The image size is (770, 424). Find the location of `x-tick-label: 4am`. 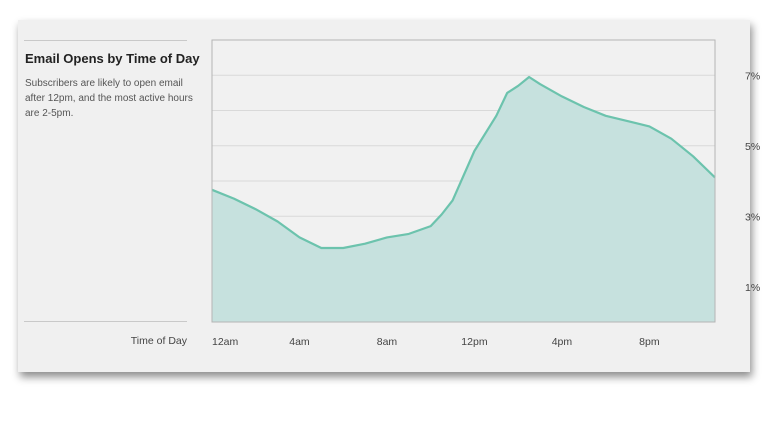

x-tick-label: 4am is located at coordinates (299, 342).